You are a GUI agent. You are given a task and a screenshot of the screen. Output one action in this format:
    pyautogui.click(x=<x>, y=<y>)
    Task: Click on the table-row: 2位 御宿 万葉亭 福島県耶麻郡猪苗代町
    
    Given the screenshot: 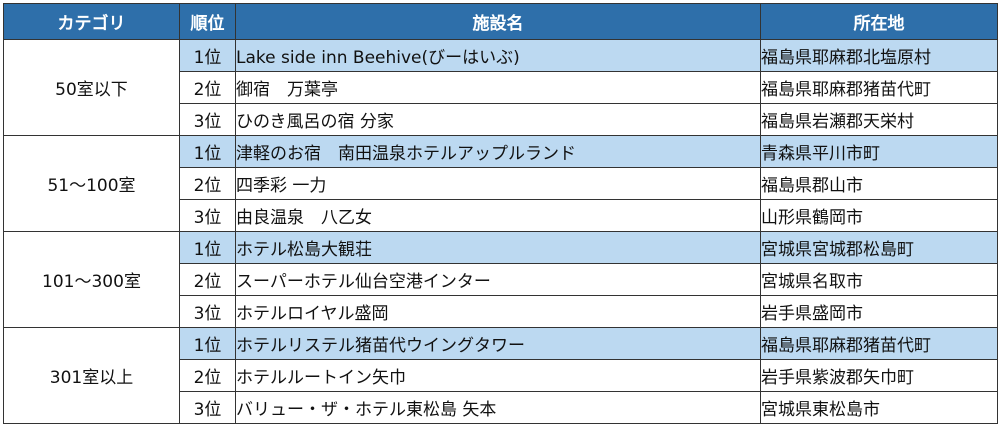 What is the action you would take?
    pyautogui.click(x=501, y=87)
    